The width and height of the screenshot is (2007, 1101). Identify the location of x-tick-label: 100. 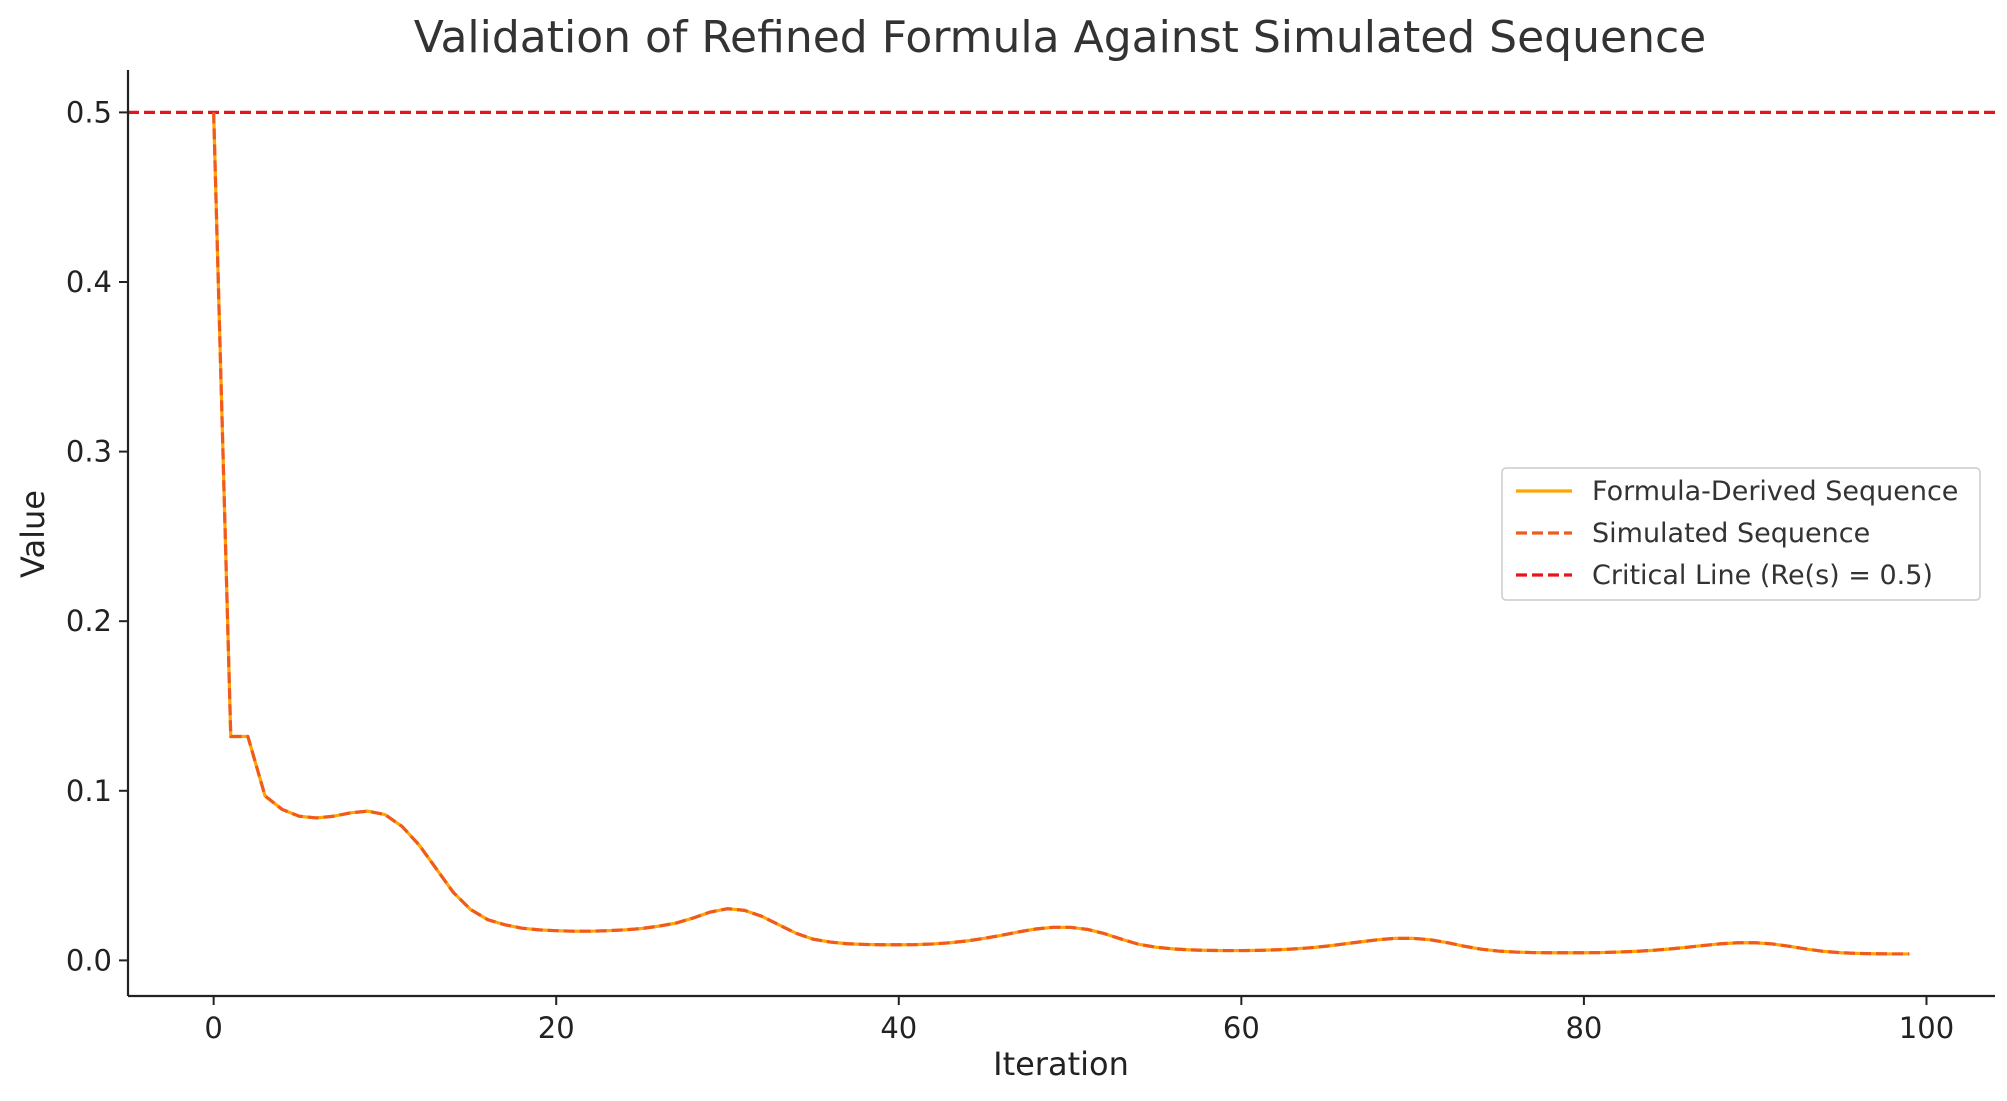
(1926, 1028).